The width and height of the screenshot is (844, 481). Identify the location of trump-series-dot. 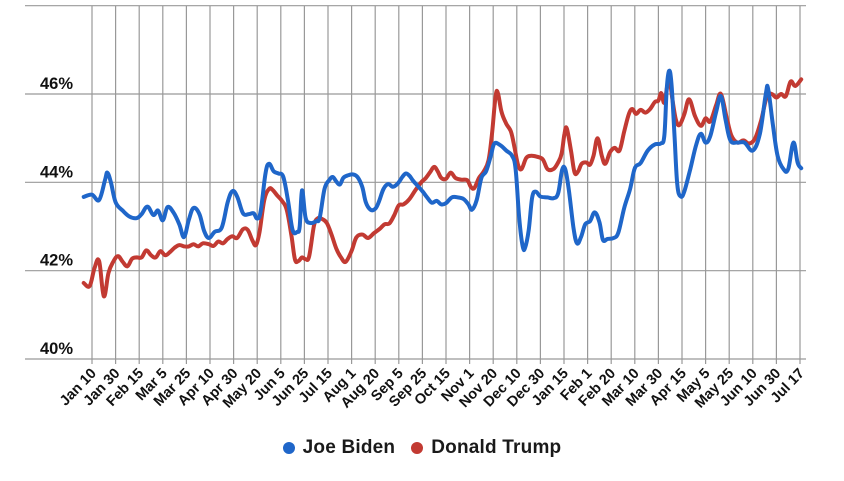
(417, 448).